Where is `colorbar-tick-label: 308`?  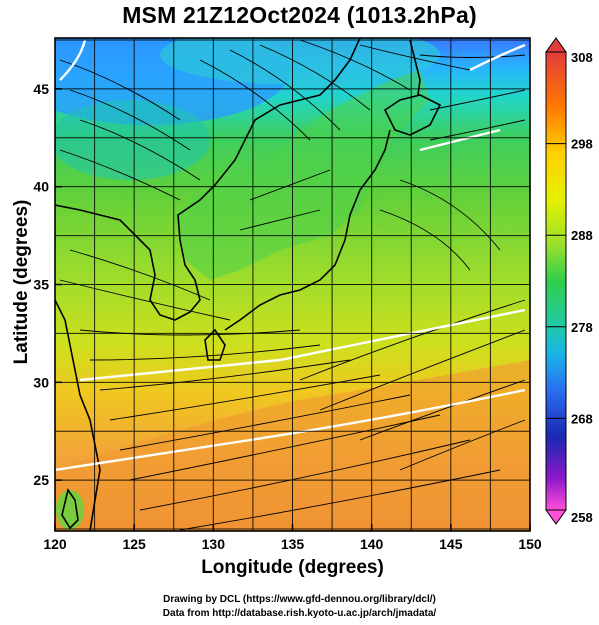
colorbar-tick-label: 308 is located at coordinates (582, 57).